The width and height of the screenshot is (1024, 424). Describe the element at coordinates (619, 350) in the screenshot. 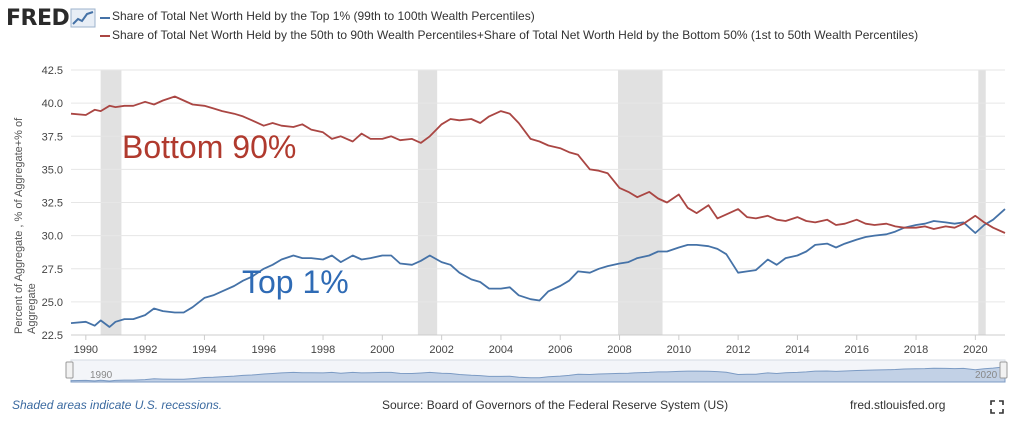

I see `x-tick-label-2008: 2008` at that location.